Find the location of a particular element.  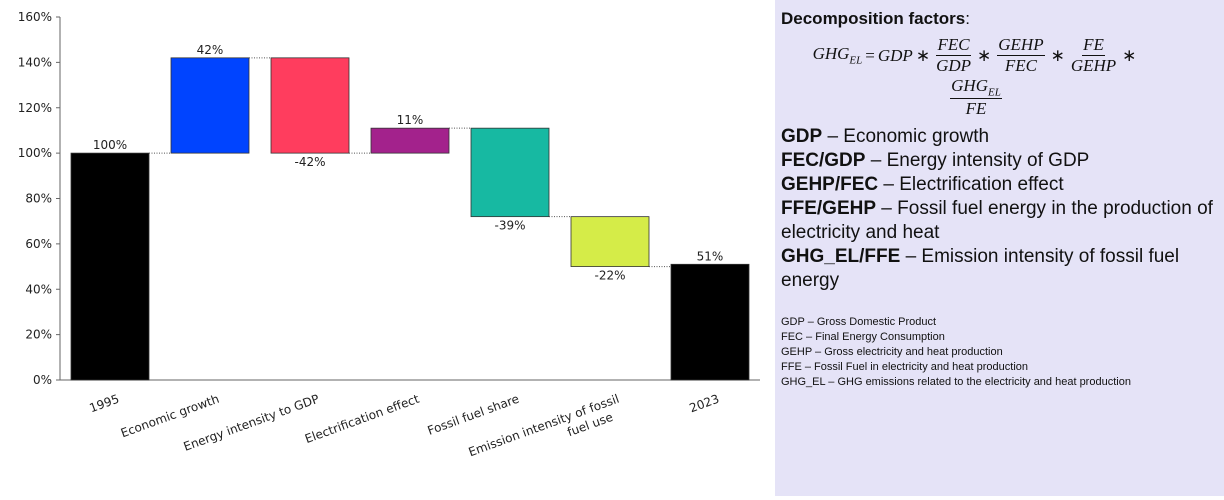

y-tick-label: 100% is located at coordinates (35, 153).